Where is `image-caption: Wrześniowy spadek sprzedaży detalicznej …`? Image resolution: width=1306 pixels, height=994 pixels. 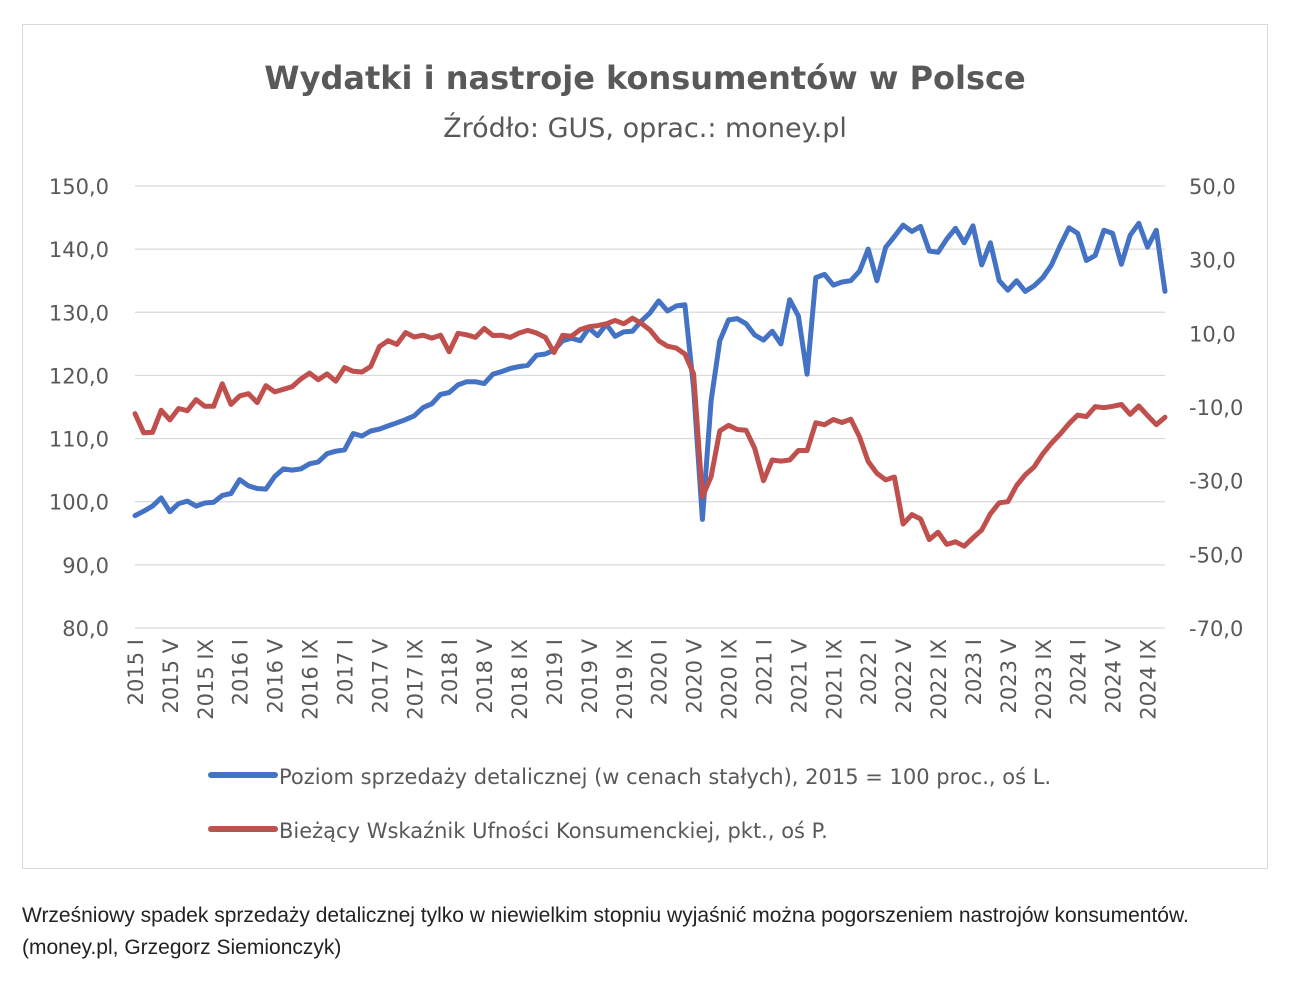
image-caption: Wrześniowy spadek sprzedaży detalicznej … is located at coordinates (605, 931).